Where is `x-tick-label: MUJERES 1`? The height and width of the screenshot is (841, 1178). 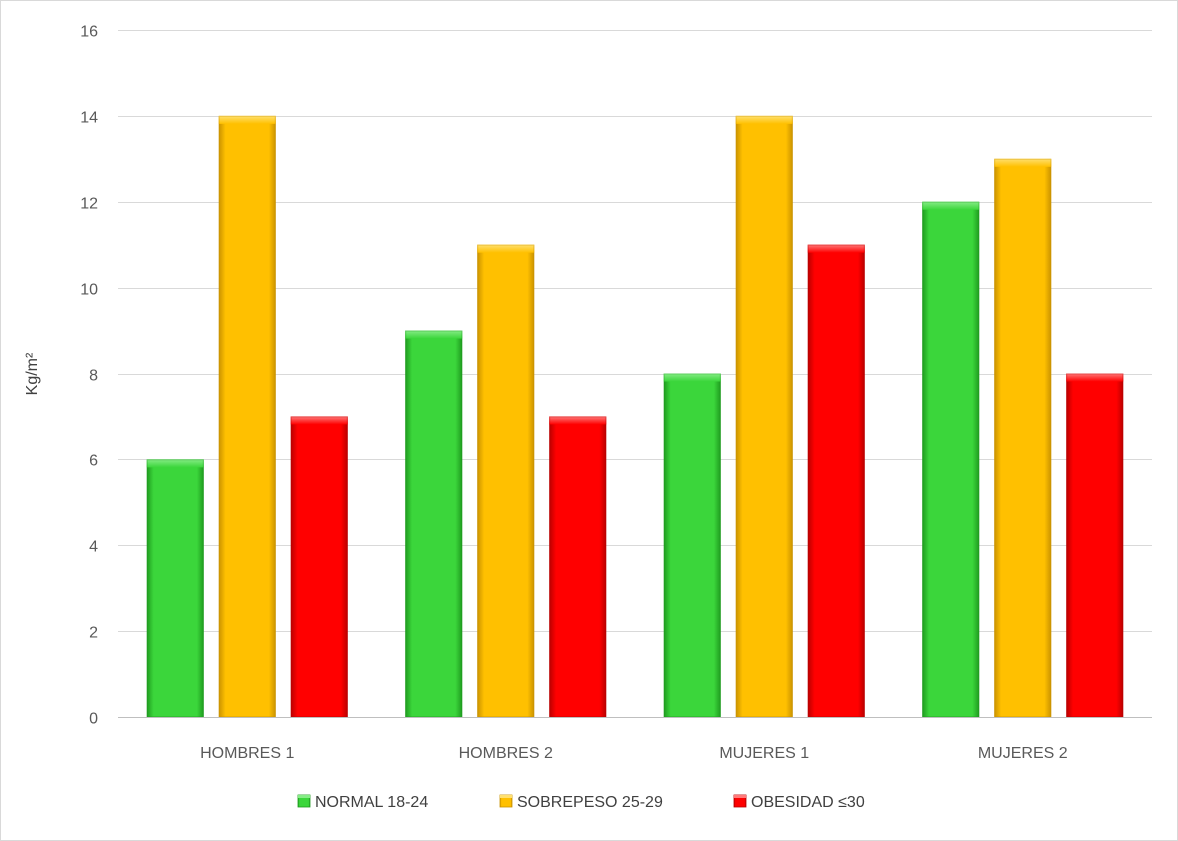 x-tick-label: MUJERES 1 is located at coordinates (764, 753).